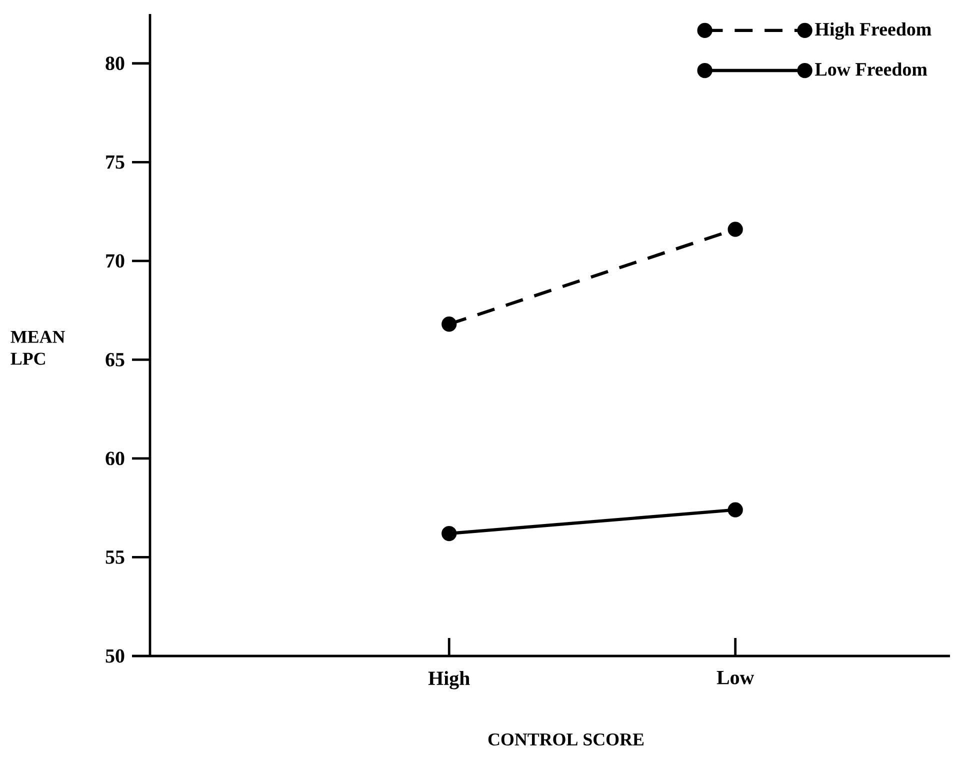  Describe the element at coordinates (735, 677) in the screenshot. I see `x-tick-label: Low` at that location.